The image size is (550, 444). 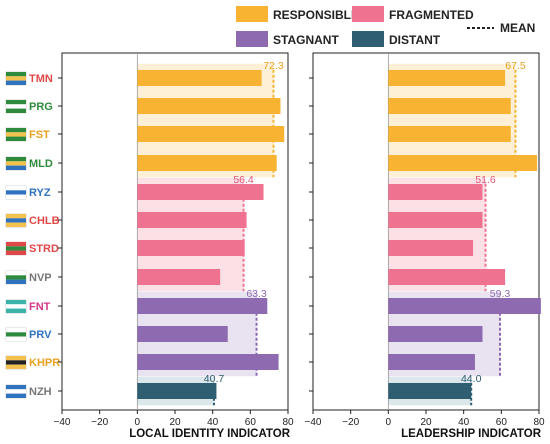 I want to click on legend: RESPONSIBLE FRAGMENTED MEAN STAGNANT DISTANT, so click(x=385, y=26).